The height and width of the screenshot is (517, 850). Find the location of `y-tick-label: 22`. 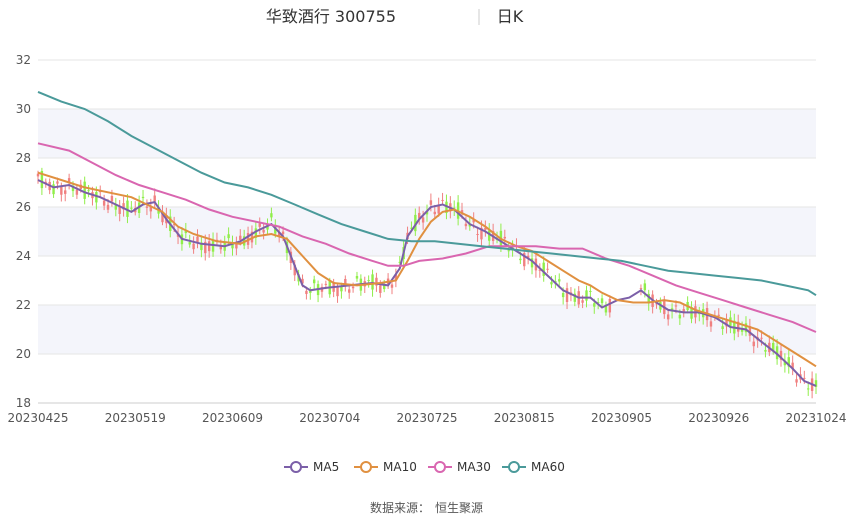

y-tick-label: 22 is located at coordinates (23, 305).